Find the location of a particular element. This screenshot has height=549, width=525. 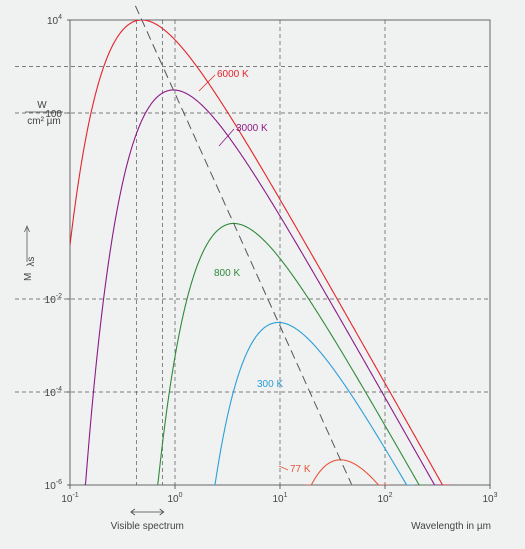

series-leader-6000k is located at coordinates (207, 83).